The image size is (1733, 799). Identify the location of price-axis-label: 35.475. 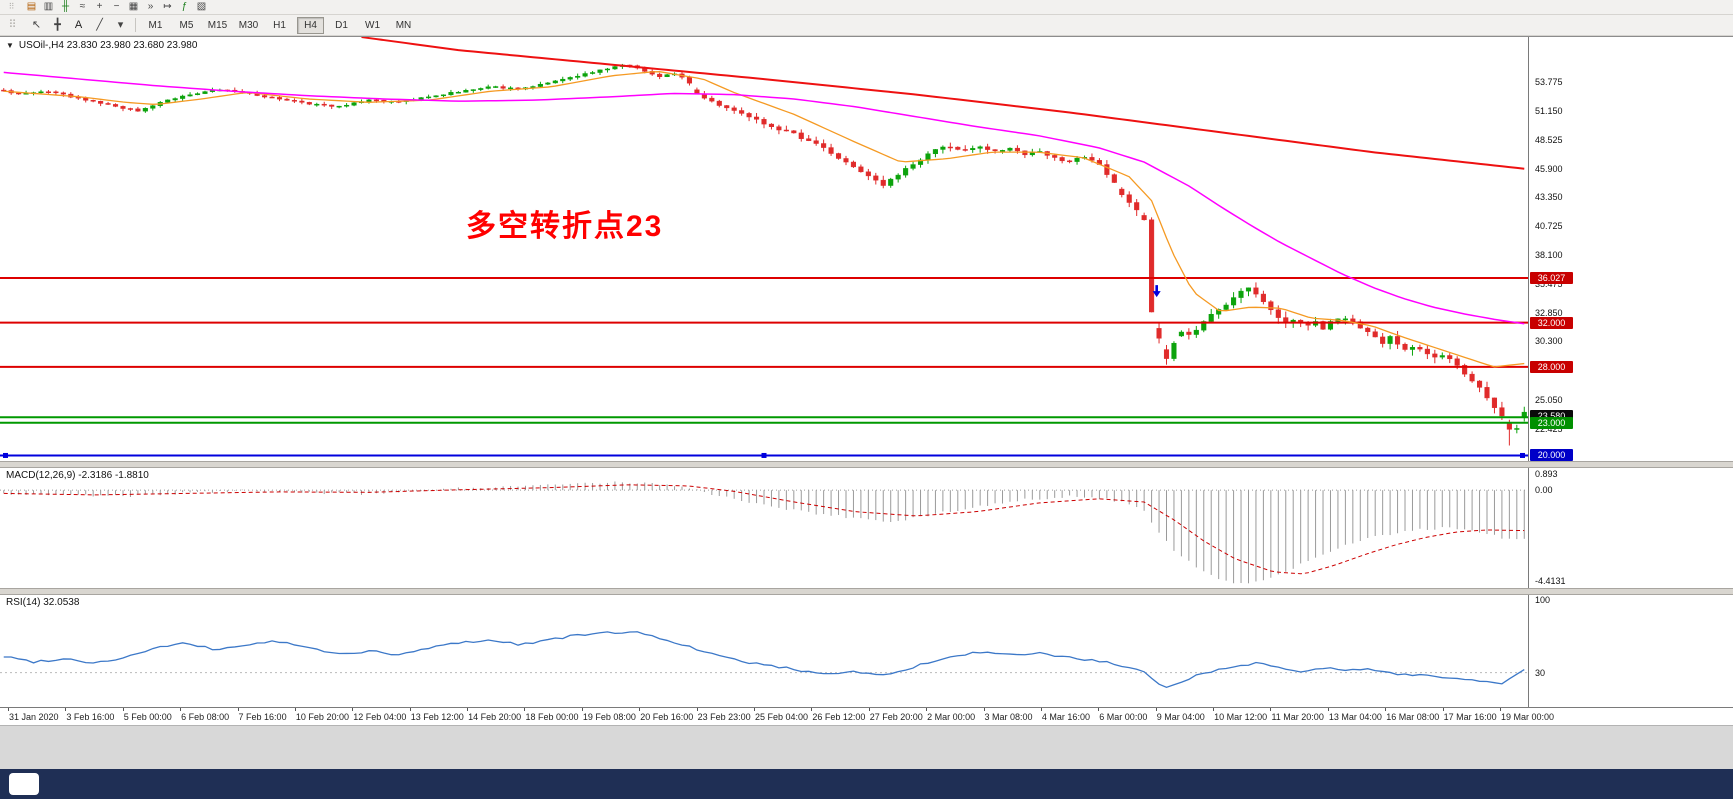
(1549, 284).